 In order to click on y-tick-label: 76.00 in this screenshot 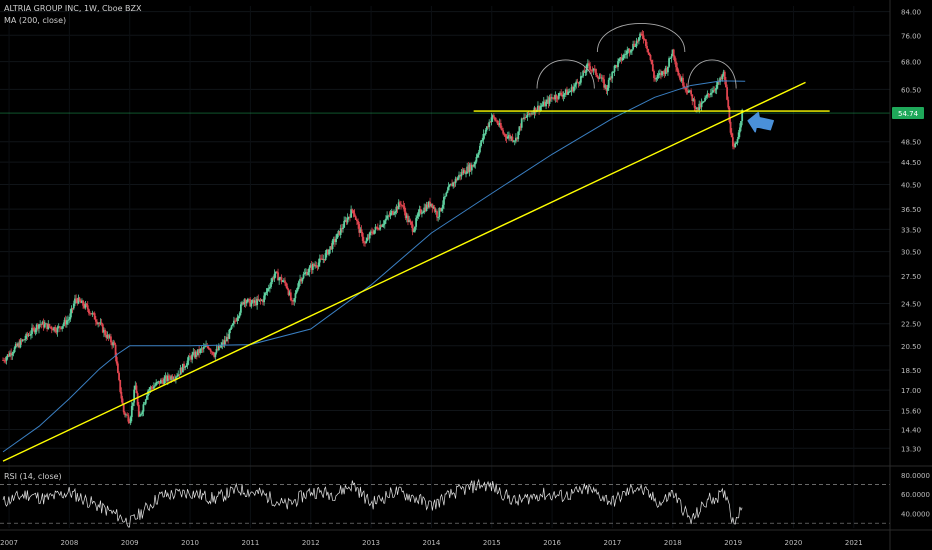, I will do `click(911, 36)`.